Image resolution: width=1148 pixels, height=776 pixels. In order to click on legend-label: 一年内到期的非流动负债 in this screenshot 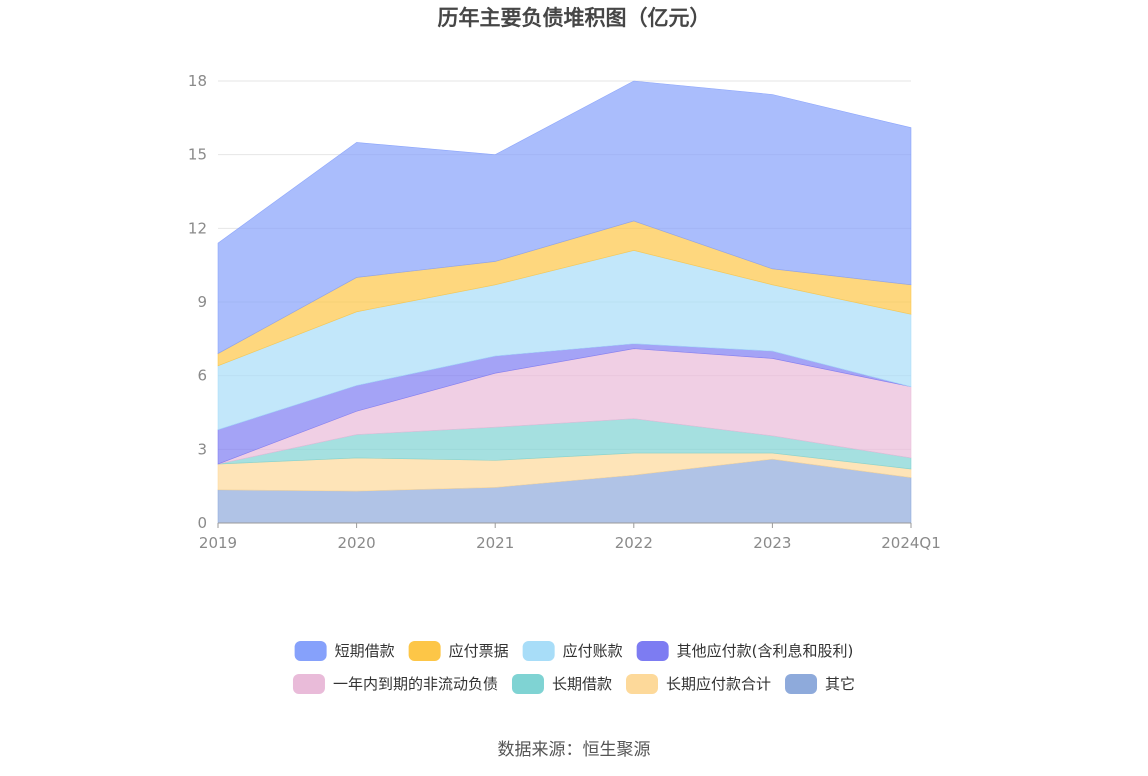, I will do `click(415, 684)`.